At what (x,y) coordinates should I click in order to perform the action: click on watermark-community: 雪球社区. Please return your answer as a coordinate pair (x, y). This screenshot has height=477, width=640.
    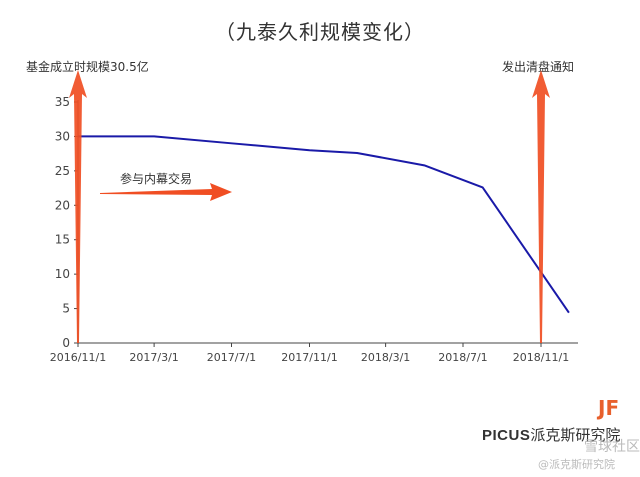
    Looking at the image, I should click on (612, 447).